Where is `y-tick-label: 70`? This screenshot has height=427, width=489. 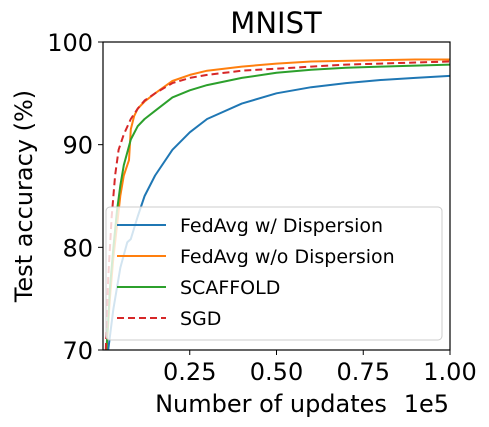 y-tick-label: 70 is located at coordinates (77, 351).